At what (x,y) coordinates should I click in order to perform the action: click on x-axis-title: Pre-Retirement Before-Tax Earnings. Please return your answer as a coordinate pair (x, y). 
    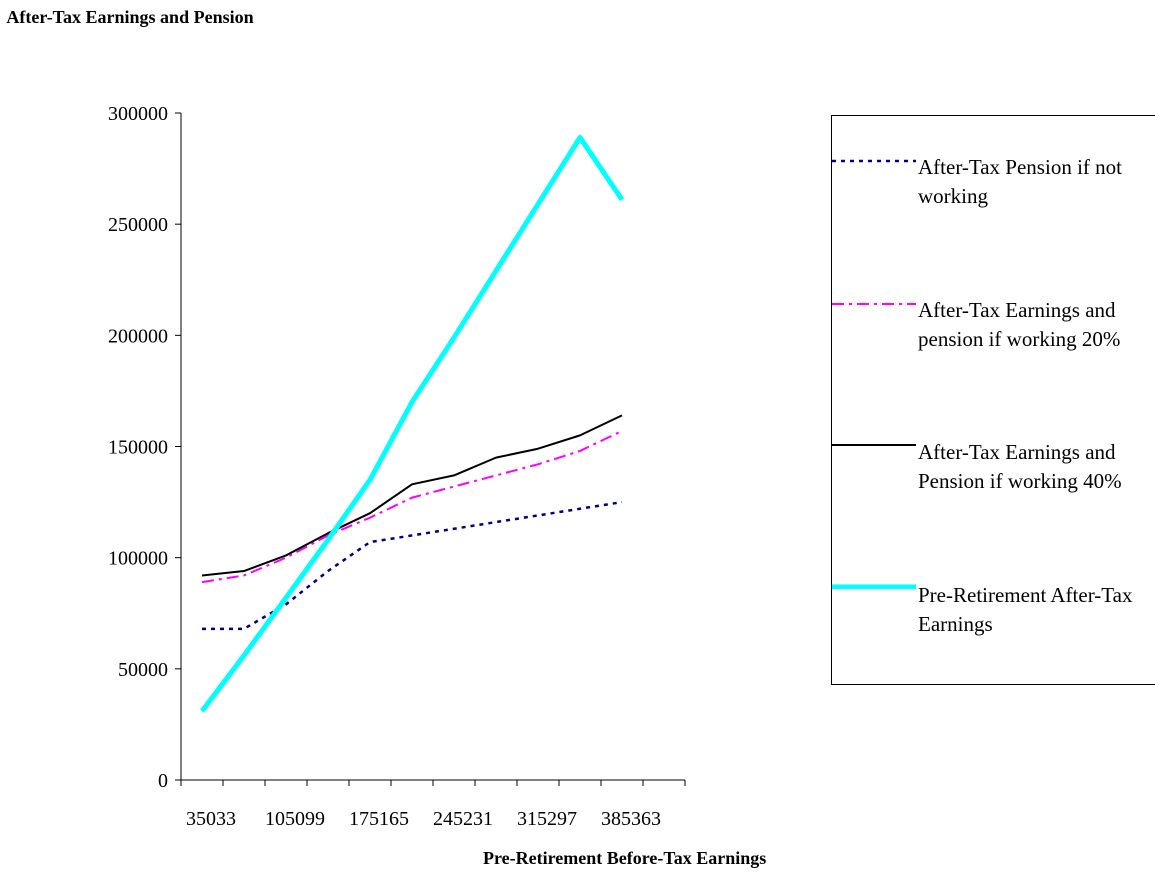
    Looking at the image, I should click on (625, 858).